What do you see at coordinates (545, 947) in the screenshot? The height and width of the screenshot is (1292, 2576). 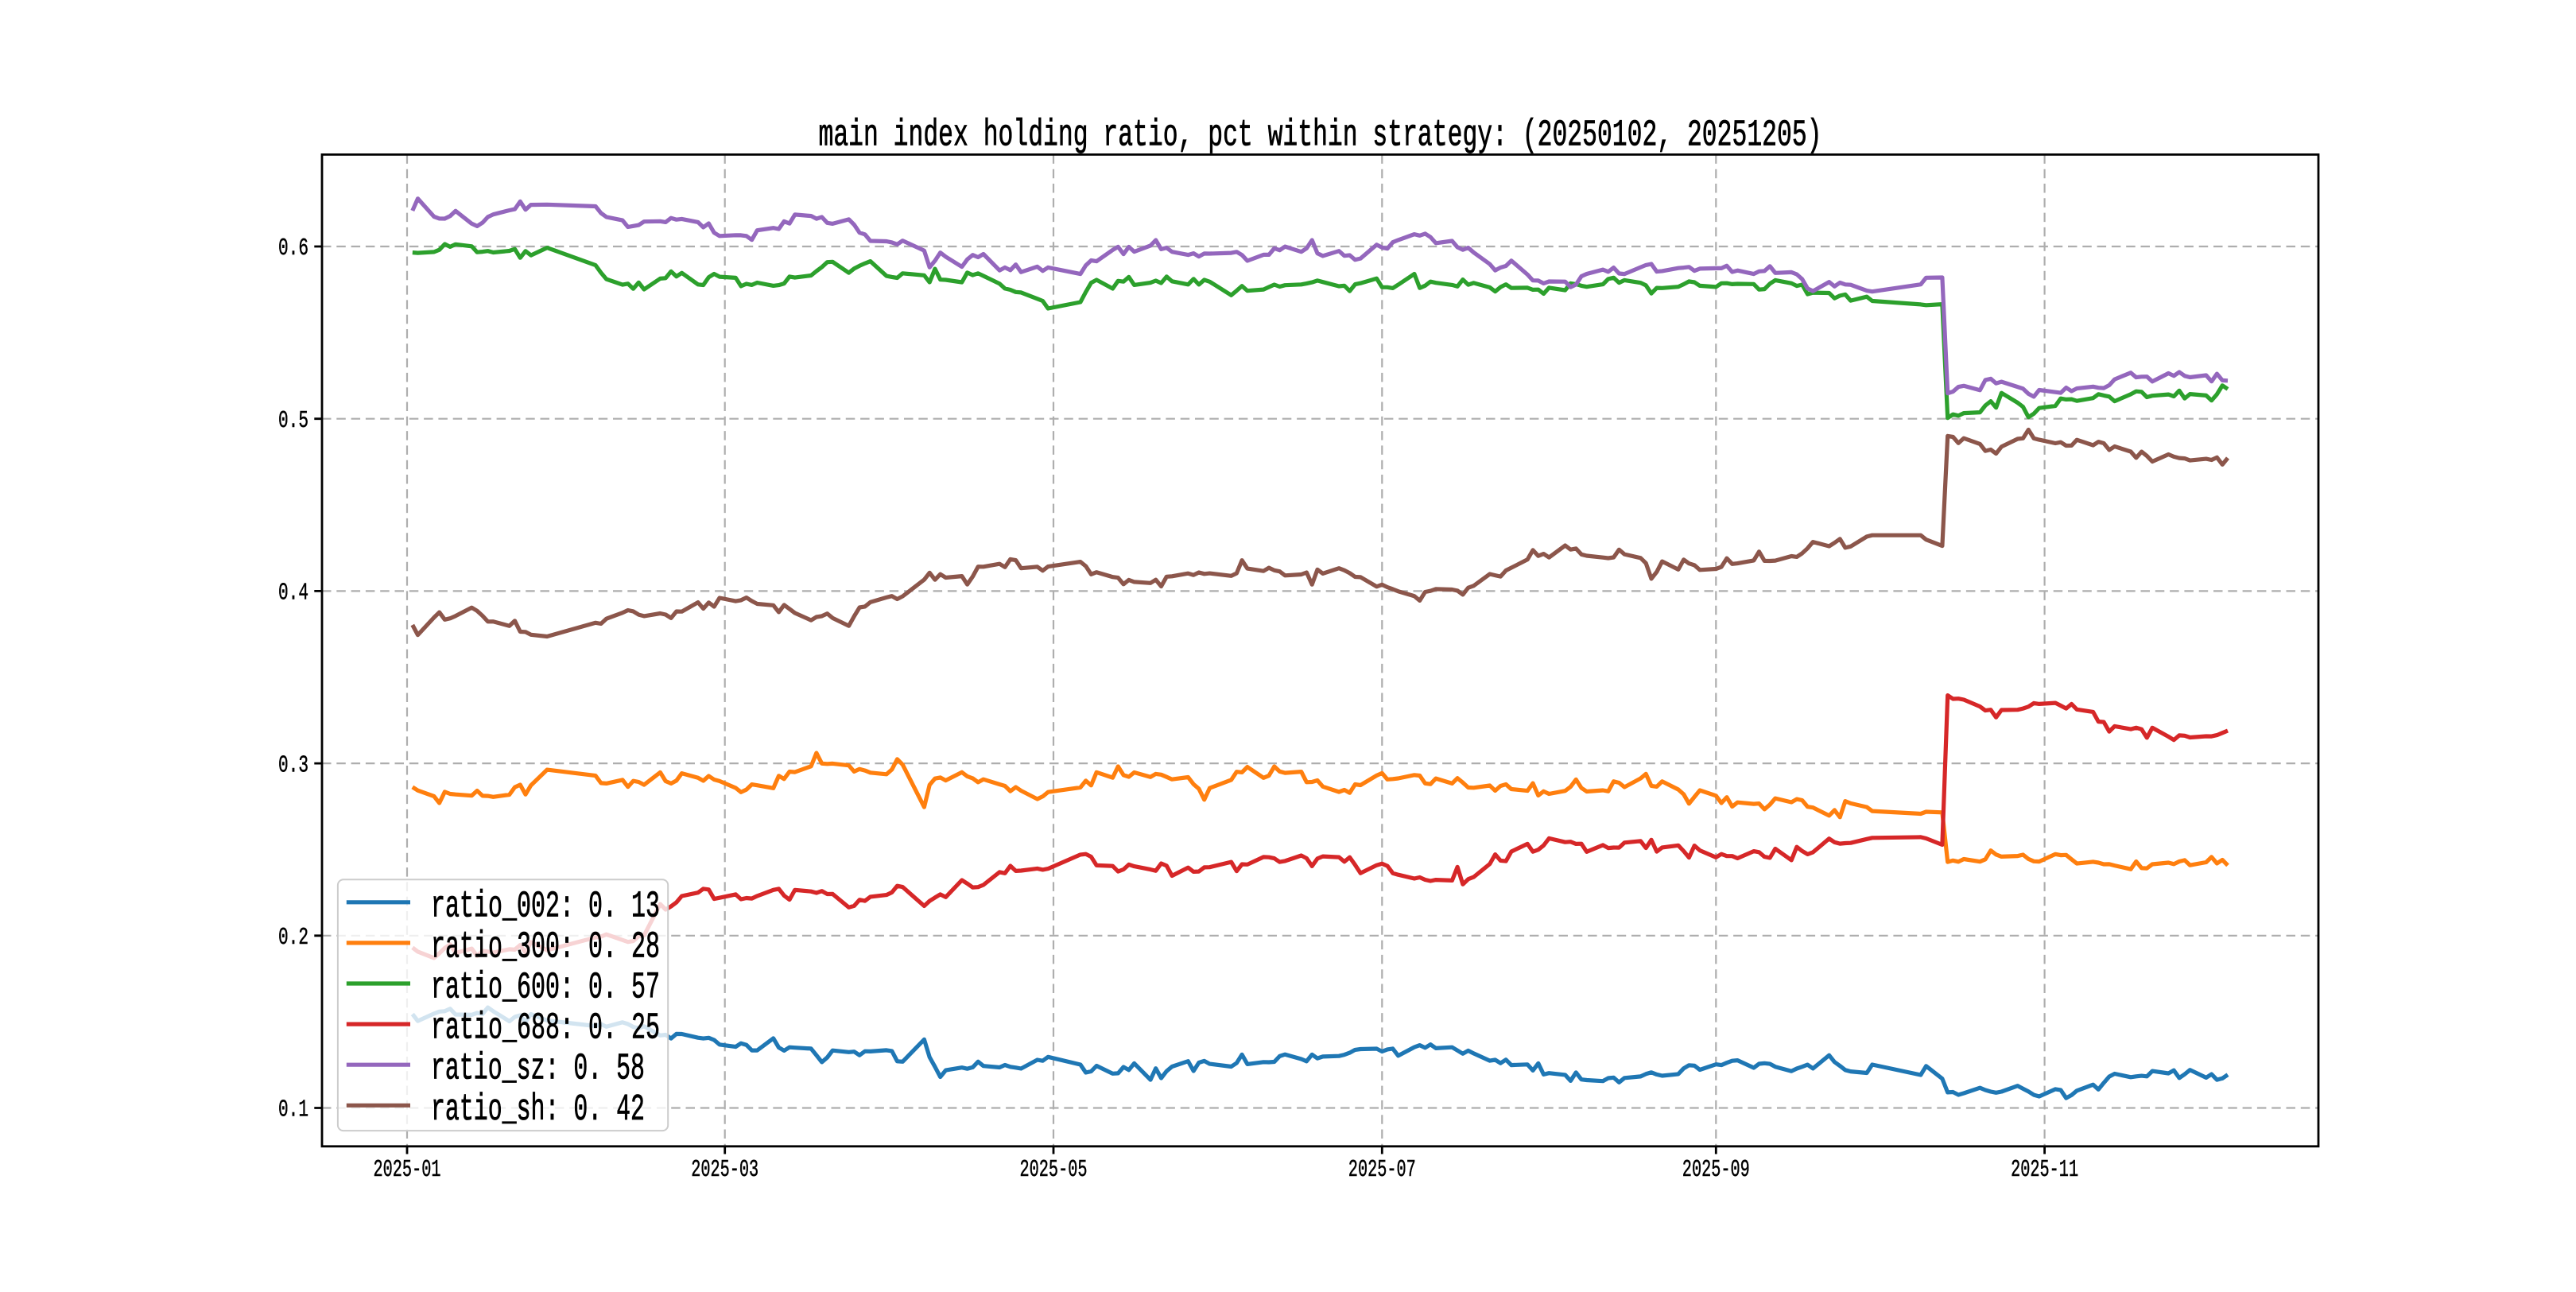 I see `svg-text: ratio_300: 0. 28` at bounding box center [545, 947].